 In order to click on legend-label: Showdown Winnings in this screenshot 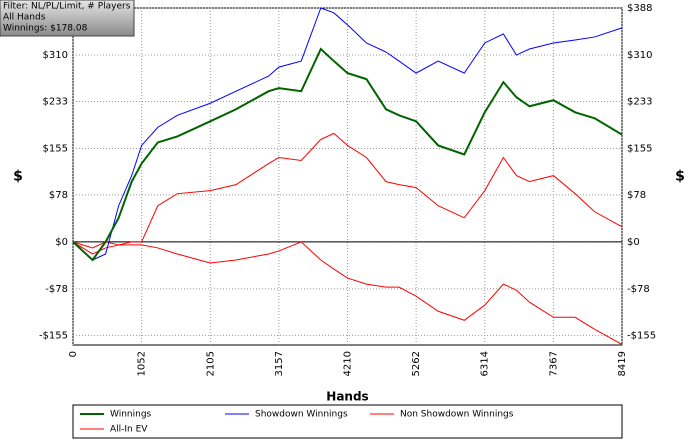, I will do `click(301, 415)`.